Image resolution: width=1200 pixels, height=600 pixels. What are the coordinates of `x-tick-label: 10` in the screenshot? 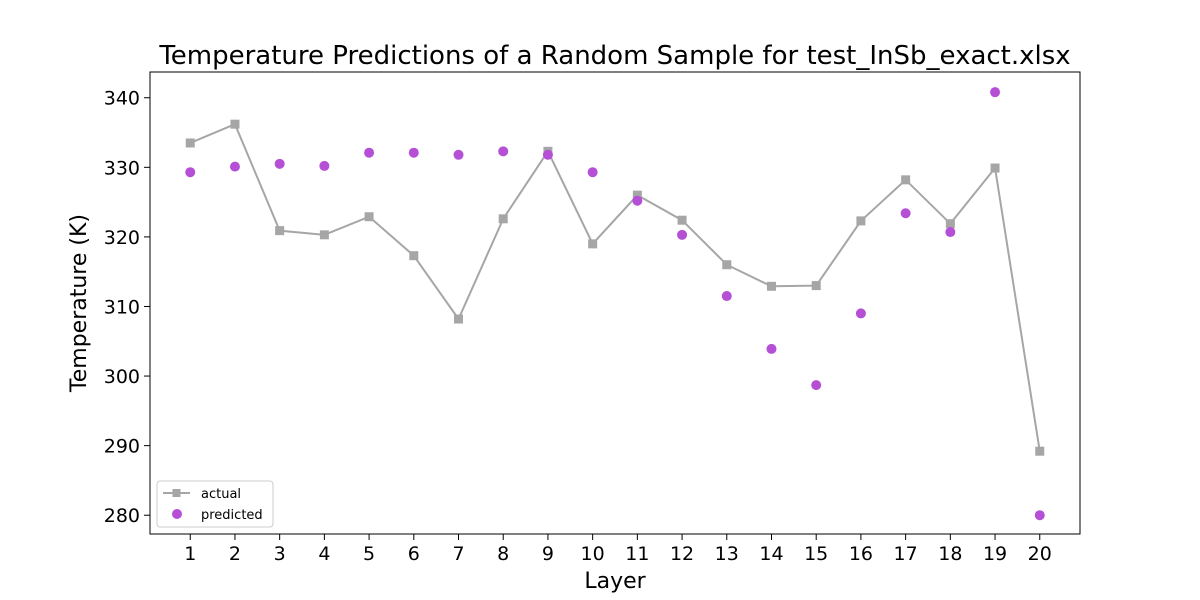 It's located at (593, 554).